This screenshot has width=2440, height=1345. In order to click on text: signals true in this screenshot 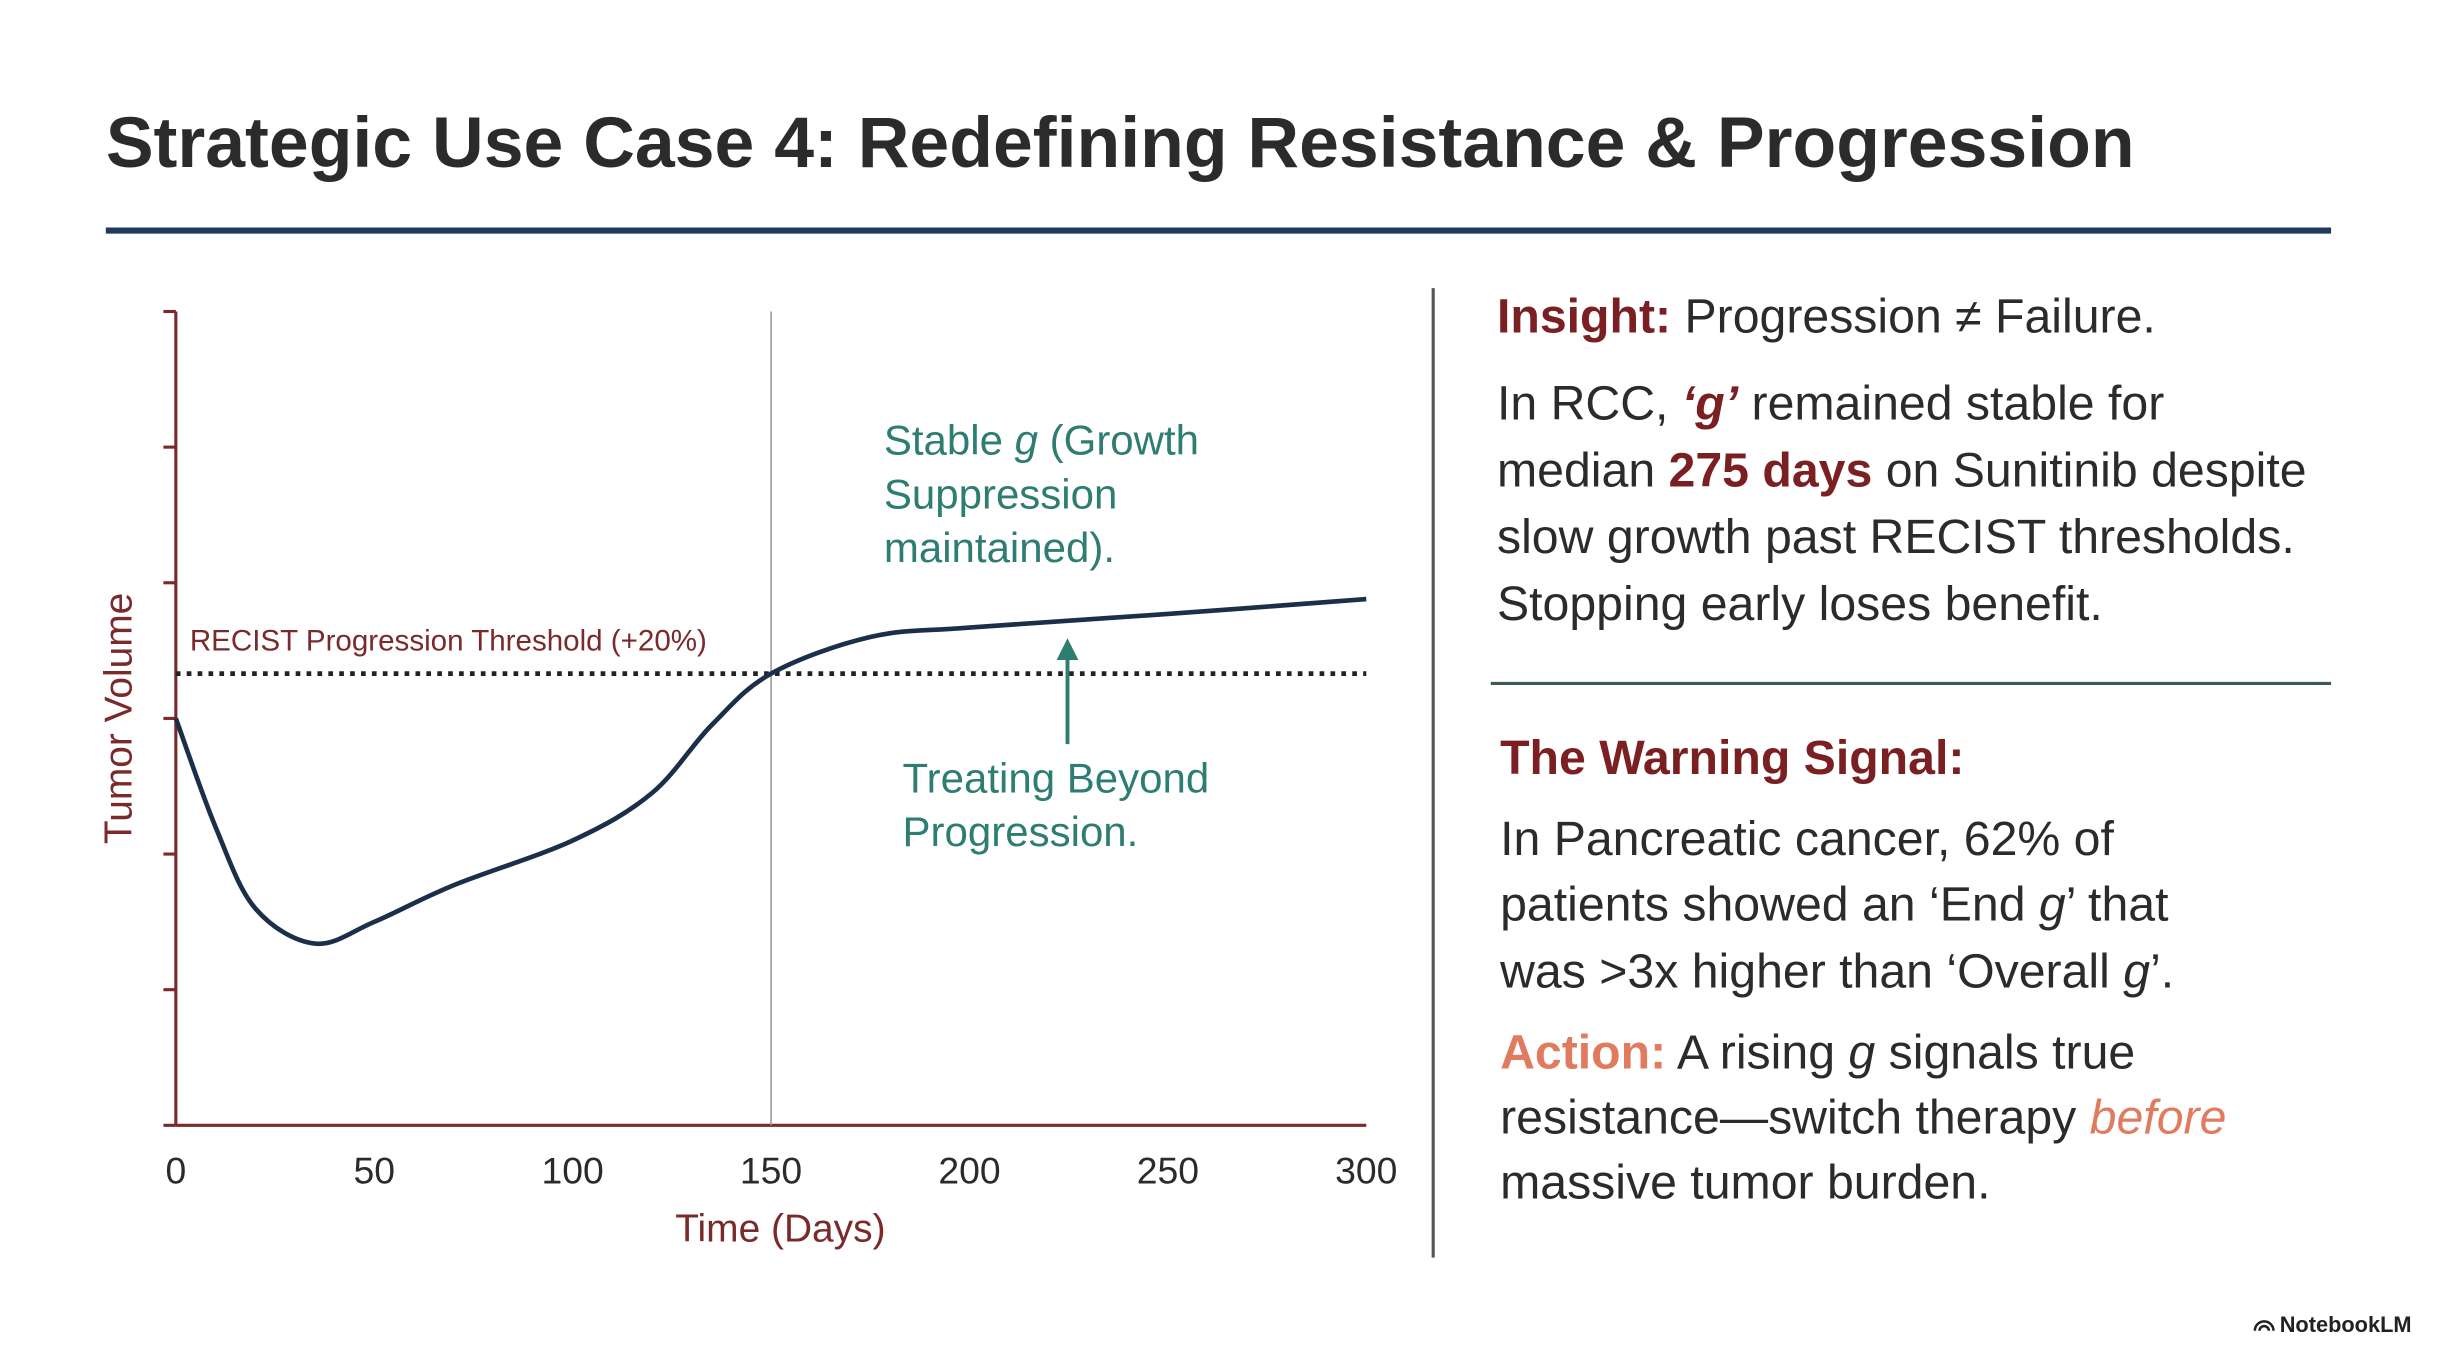, I will do `click(2005, 1052)`.